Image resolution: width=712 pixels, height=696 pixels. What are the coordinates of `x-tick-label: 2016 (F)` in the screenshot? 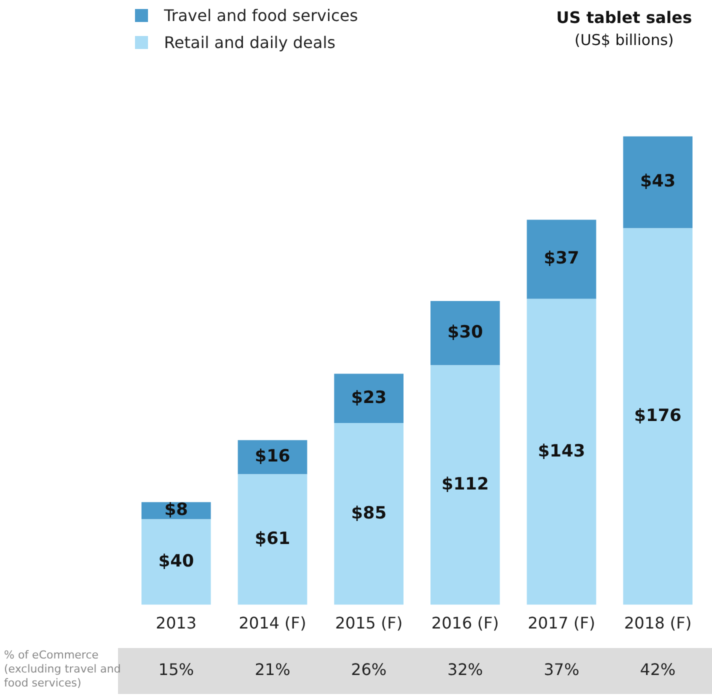 It's located at (465, 623).